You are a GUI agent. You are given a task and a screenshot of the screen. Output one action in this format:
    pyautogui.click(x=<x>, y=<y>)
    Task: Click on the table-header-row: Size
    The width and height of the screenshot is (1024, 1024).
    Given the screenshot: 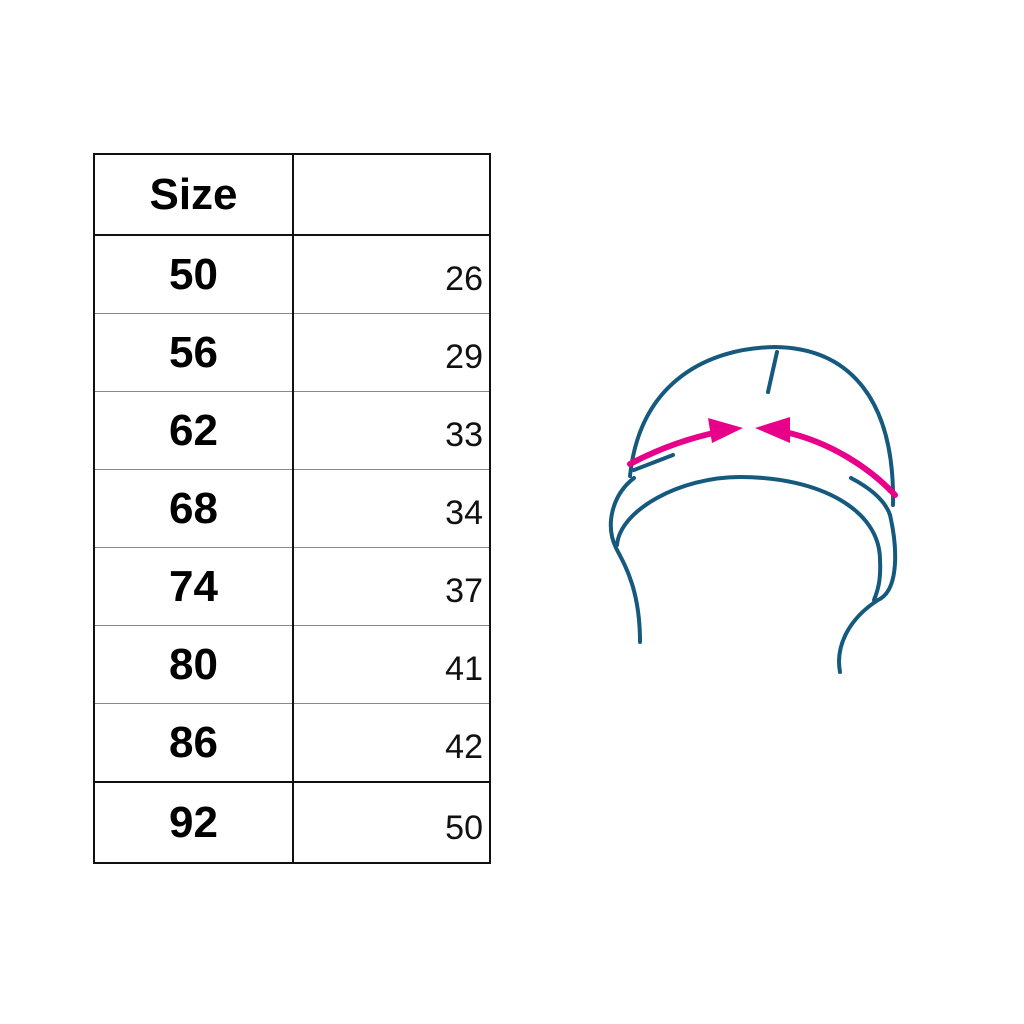 What is the action you would take?
    pyautogui.click(x=292, y=194)
    